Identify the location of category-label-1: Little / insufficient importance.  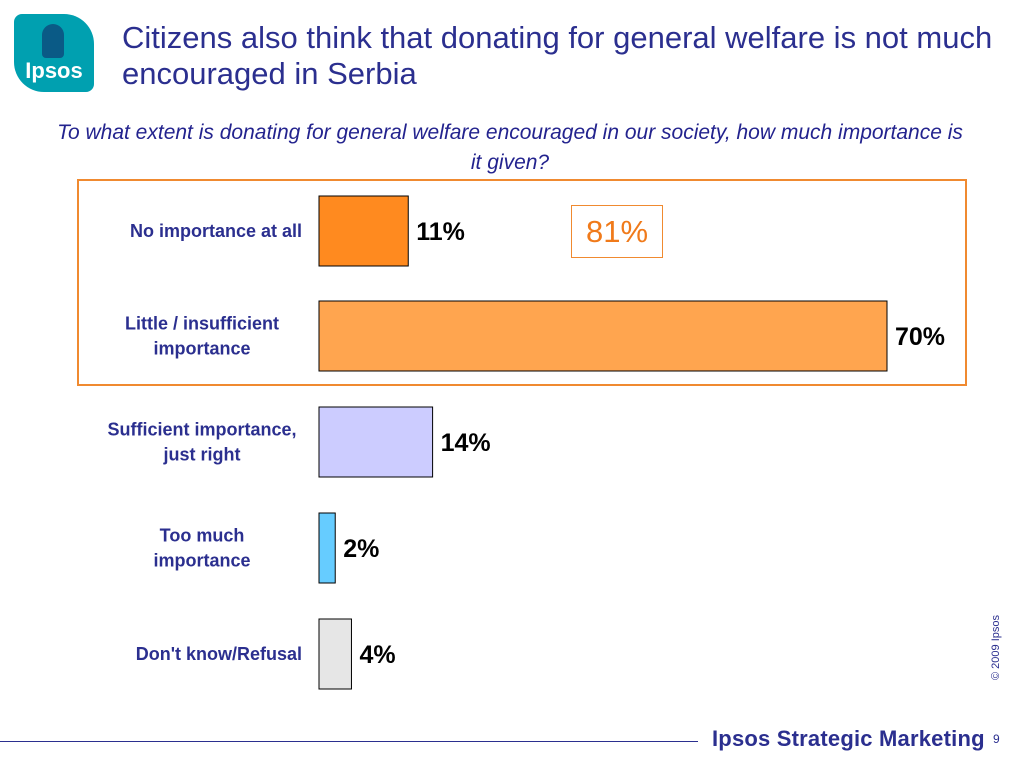
(202, 336).